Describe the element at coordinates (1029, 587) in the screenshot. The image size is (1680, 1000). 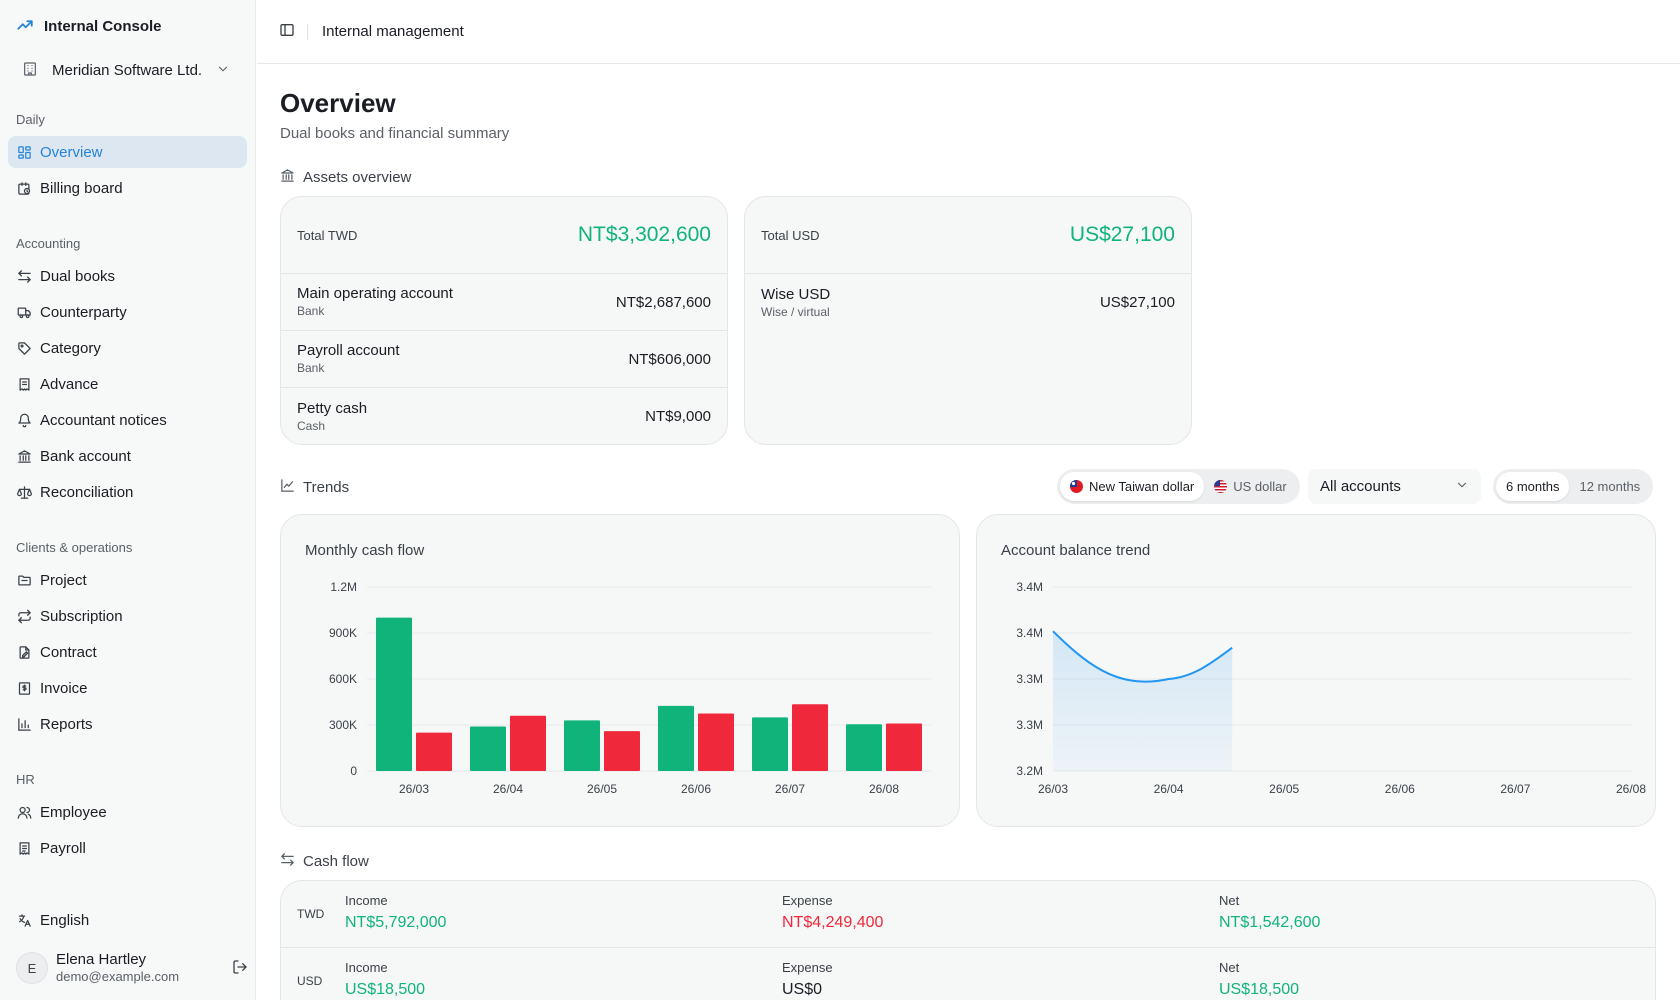
I see `y-tick-label: 3.4M` at that location.